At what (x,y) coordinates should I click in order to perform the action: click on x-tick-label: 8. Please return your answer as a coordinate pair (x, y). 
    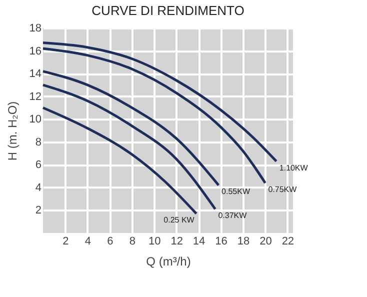
    Looking at the image, I should click on (132, 242).